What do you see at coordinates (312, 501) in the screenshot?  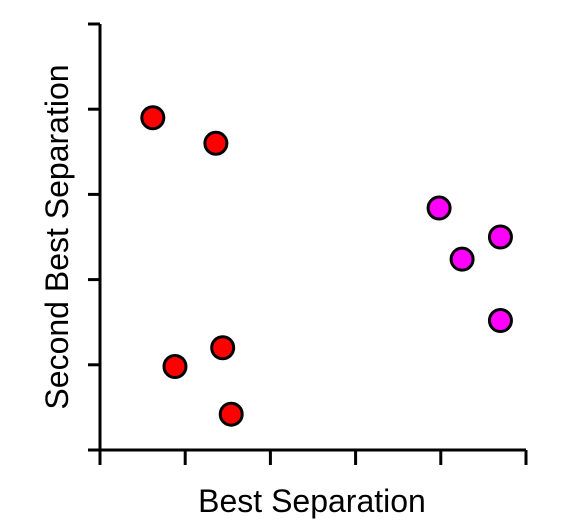 I see `x-axis-label: Best Separation` at bounding box center [312, 501].